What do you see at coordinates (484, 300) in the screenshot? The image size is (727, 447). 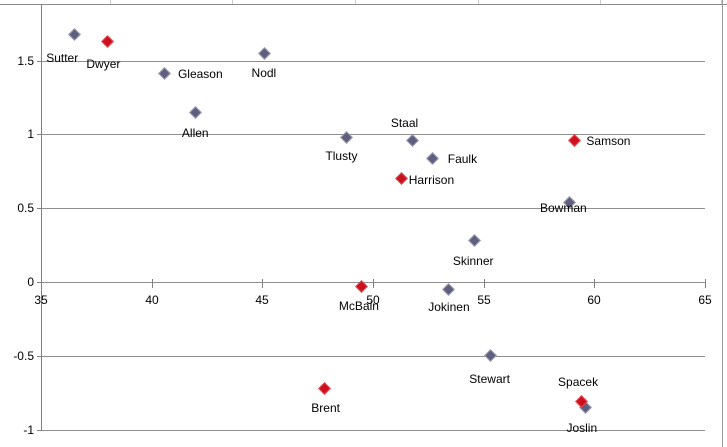 I see `x-axis-tick-label: 55` at bounding box center [484, 300].